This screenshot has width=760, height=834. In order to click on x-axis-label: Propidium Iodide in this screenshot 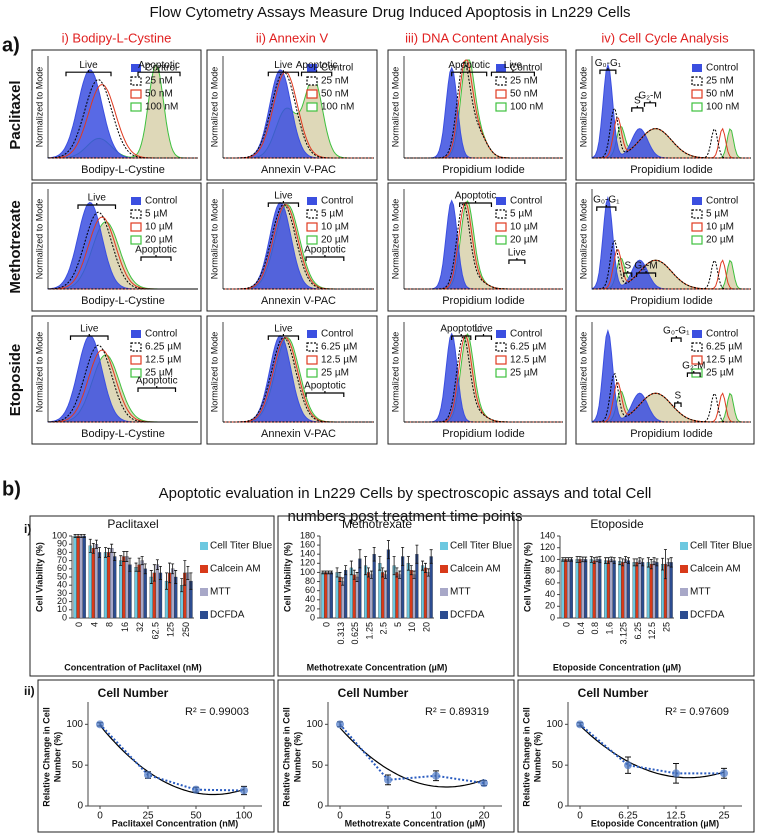, I will do `click(671, 301)`.